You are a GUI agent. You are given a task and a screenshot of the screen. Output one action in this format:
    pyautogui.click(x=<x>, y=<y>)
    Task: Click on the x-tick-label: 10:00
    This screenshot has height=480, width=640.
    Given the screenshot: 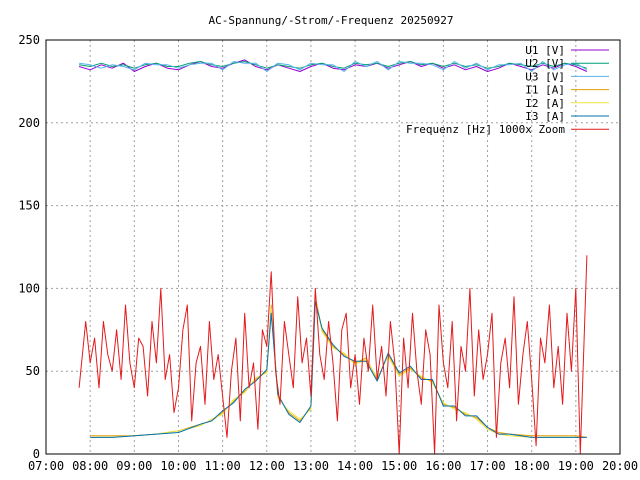 What is the action you would take?
    pyautogui.click(x=178, y=466)
    